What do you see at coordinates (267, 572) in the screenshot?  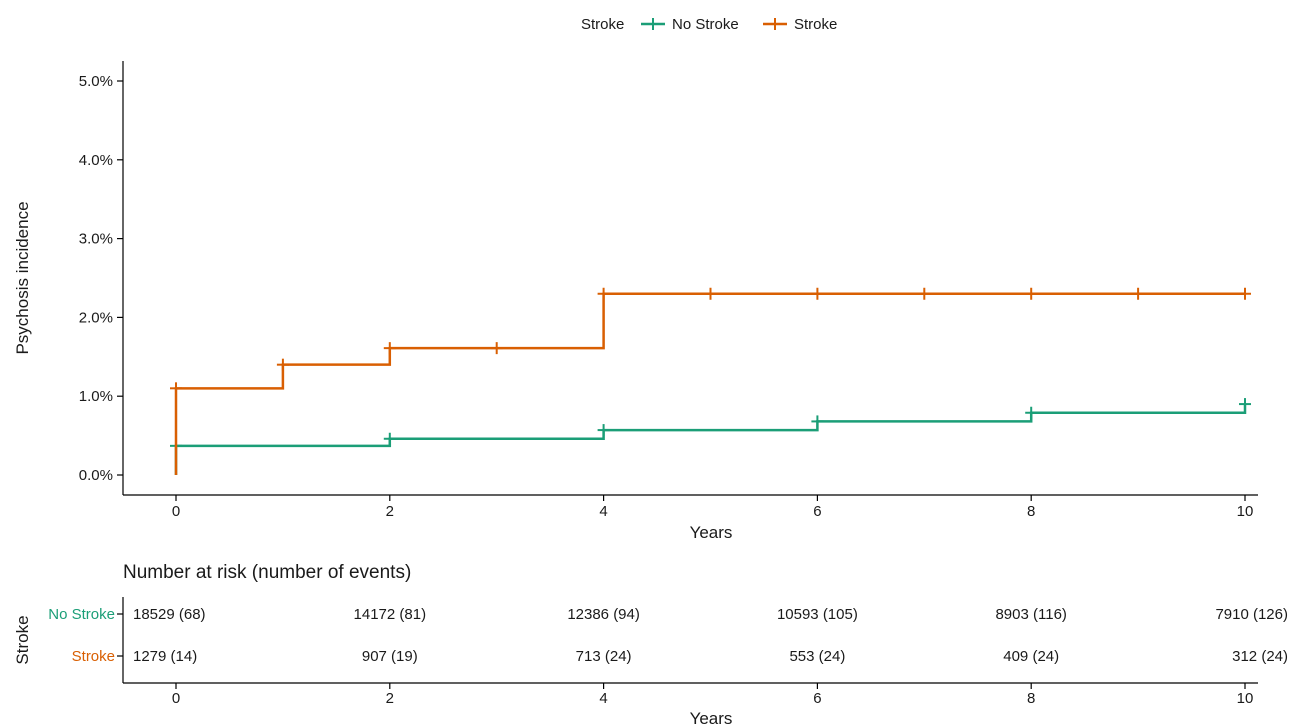 I see `risk-table-title: Number at risk (number of events)` at bounding box center [267, 572].